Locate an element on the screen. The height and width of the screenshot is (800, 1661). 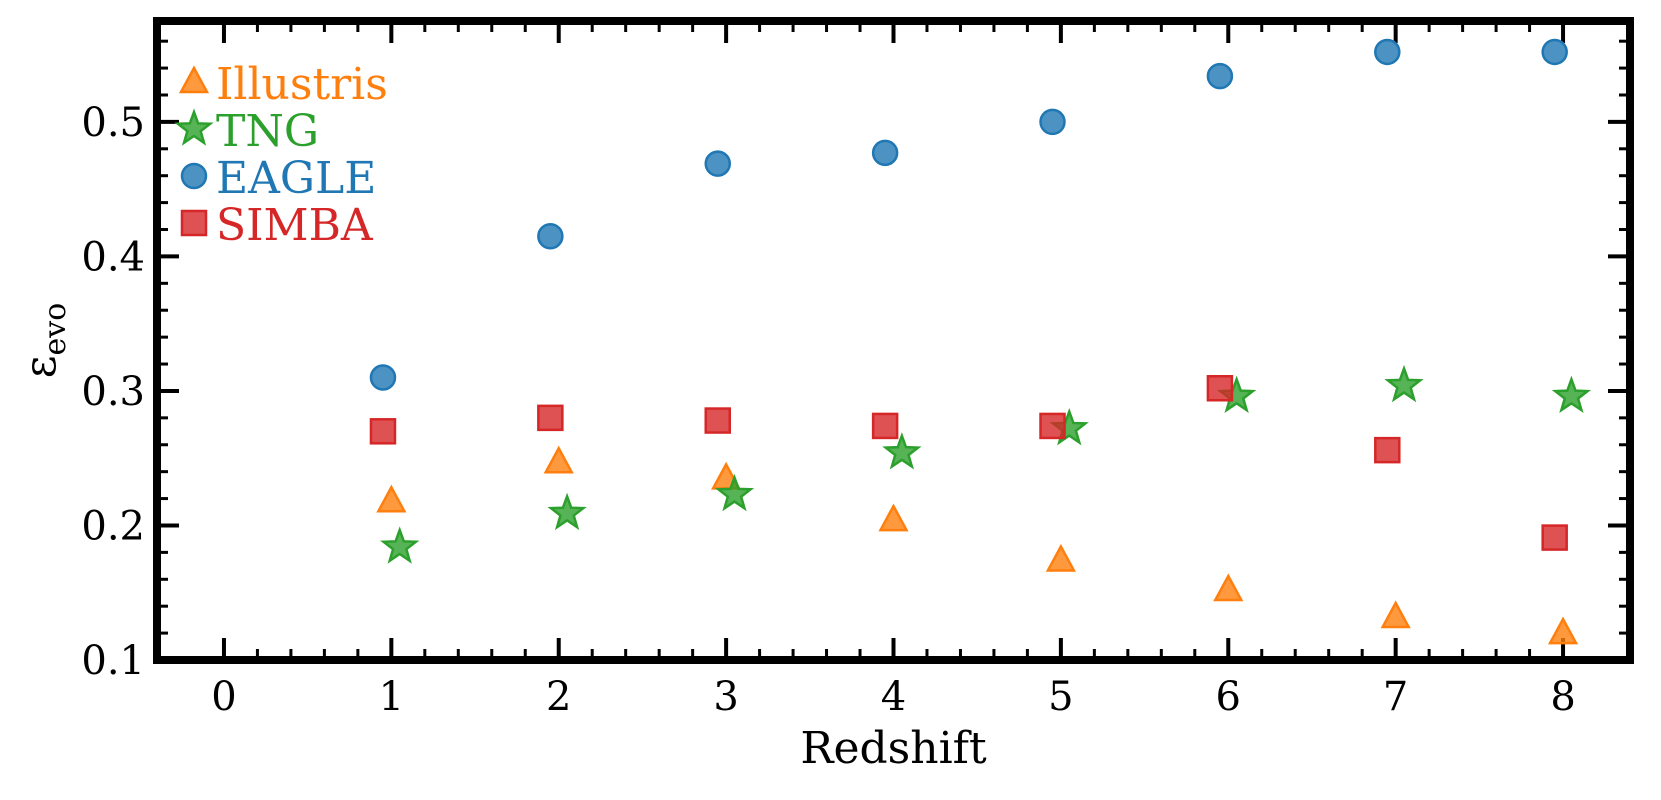
y-tick-label: 0.2 is located at coordinates (113, 526).